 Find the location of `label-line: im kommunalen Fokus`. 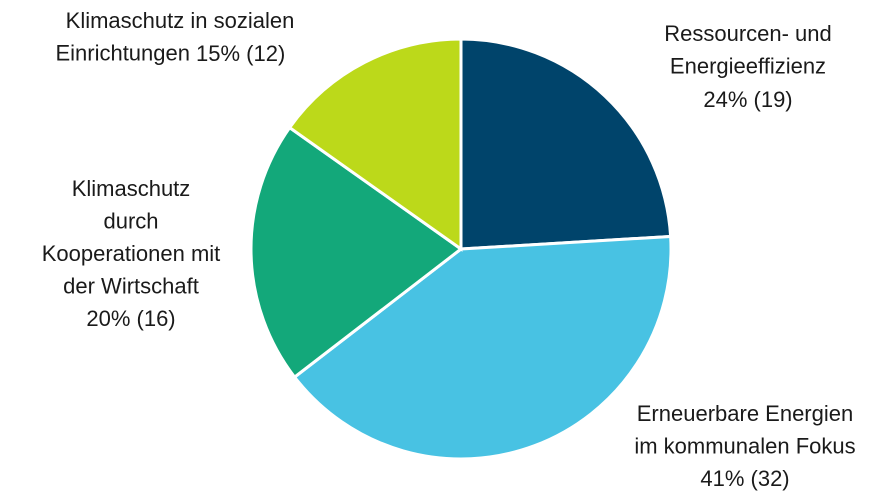

label-line: im kommunalen Fokus is located at coordinates (744, 445).